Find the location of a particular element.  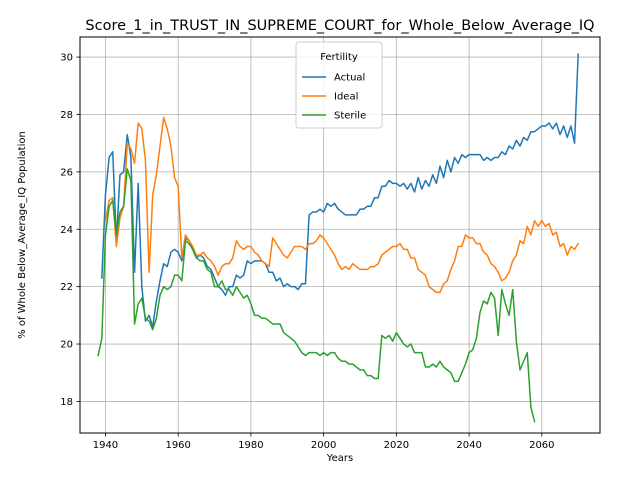

y-tick-label: 24 is located at coordinates (66, 230).